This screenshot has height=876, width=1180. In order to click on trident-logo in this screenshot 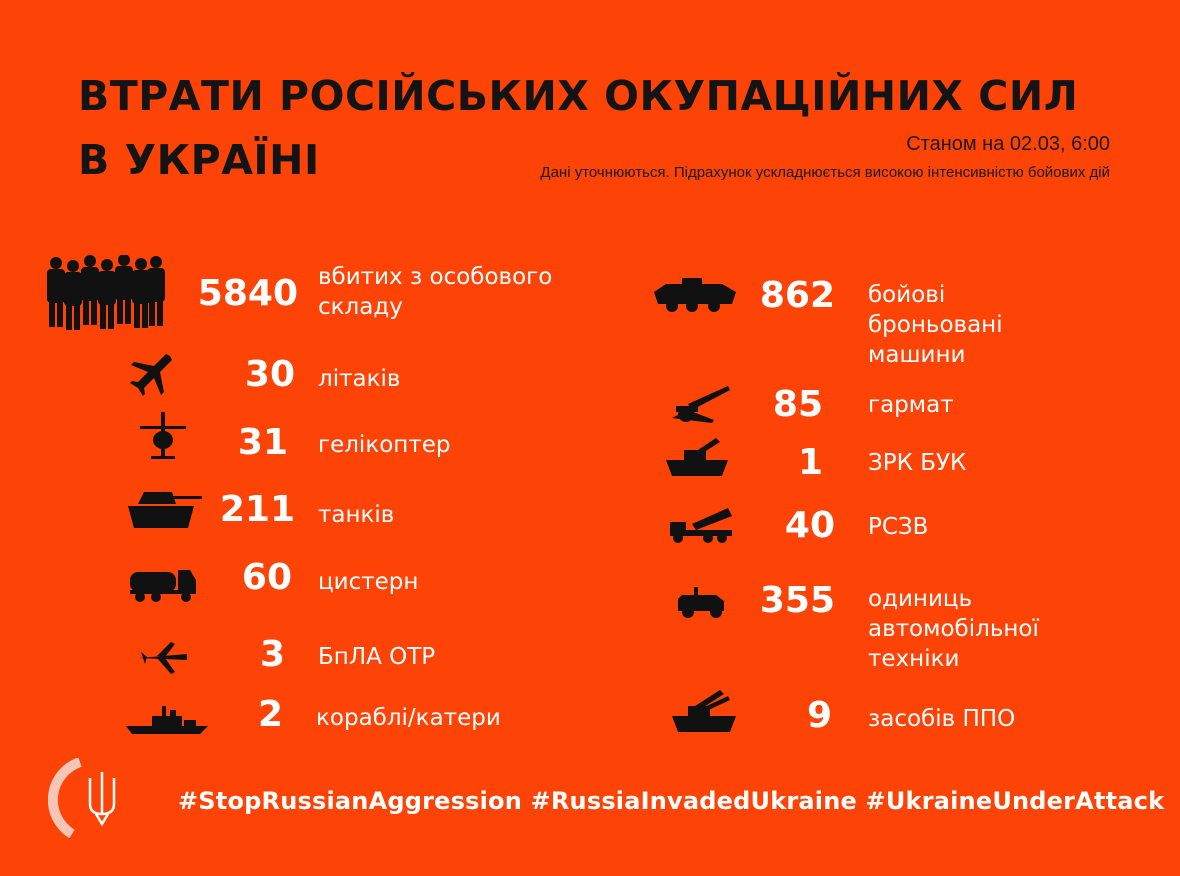, I will do `click(82, 798)`.